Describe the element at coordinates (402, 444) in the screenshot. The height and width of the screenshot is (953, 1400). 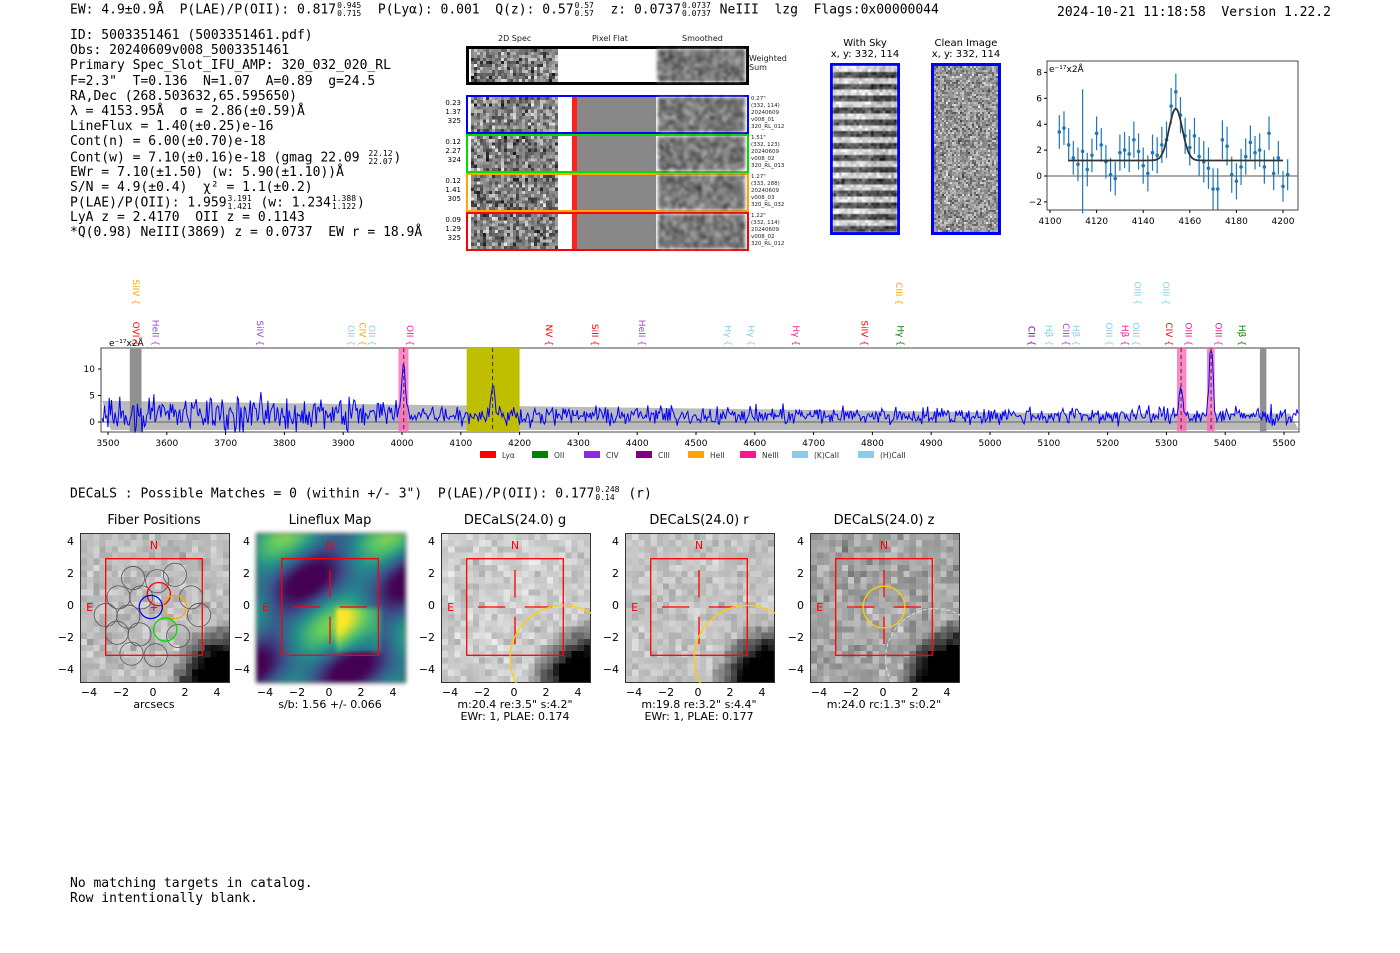
I see `x-tick-label: 4000` at that location.